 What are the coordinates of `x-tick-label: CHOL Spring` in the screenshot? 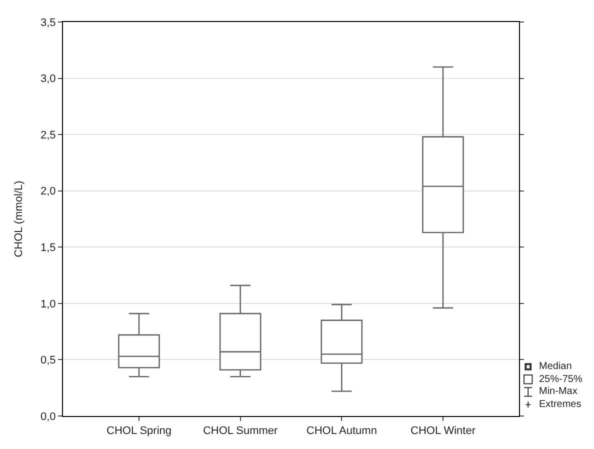 It's located at (139, 431).